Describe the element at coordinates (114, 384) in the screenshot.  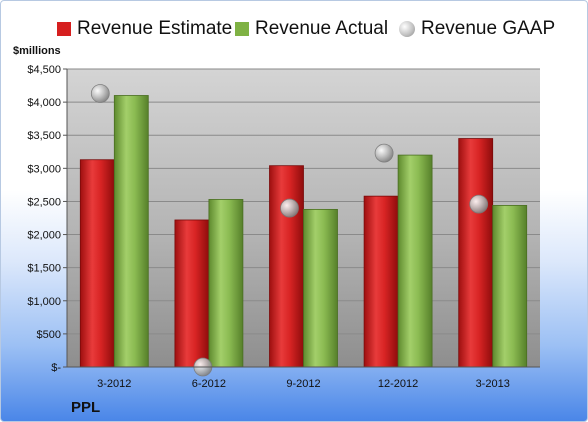
I see `x-tick-label: 3-2012` at that location.